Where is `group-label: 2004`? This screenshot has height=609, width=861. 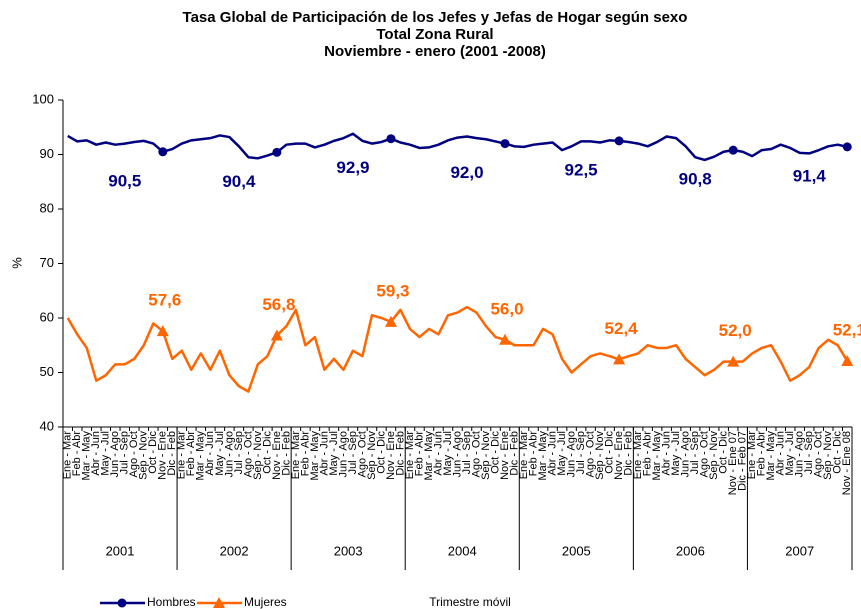
group-label: 2004 is located at coordinates (462, 550).